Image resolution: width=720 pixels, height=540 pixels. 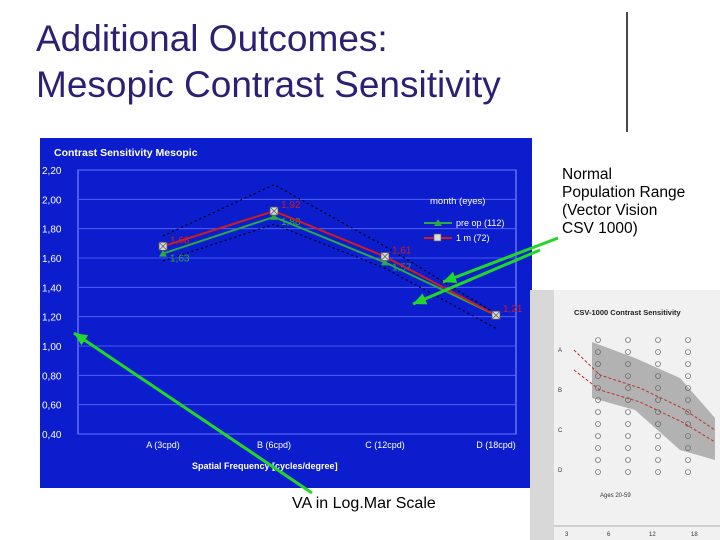 What do you see at coordinates (180, 240) in the screenshot?
I see `data-label: 1,68` at bounding box center [180, 240].